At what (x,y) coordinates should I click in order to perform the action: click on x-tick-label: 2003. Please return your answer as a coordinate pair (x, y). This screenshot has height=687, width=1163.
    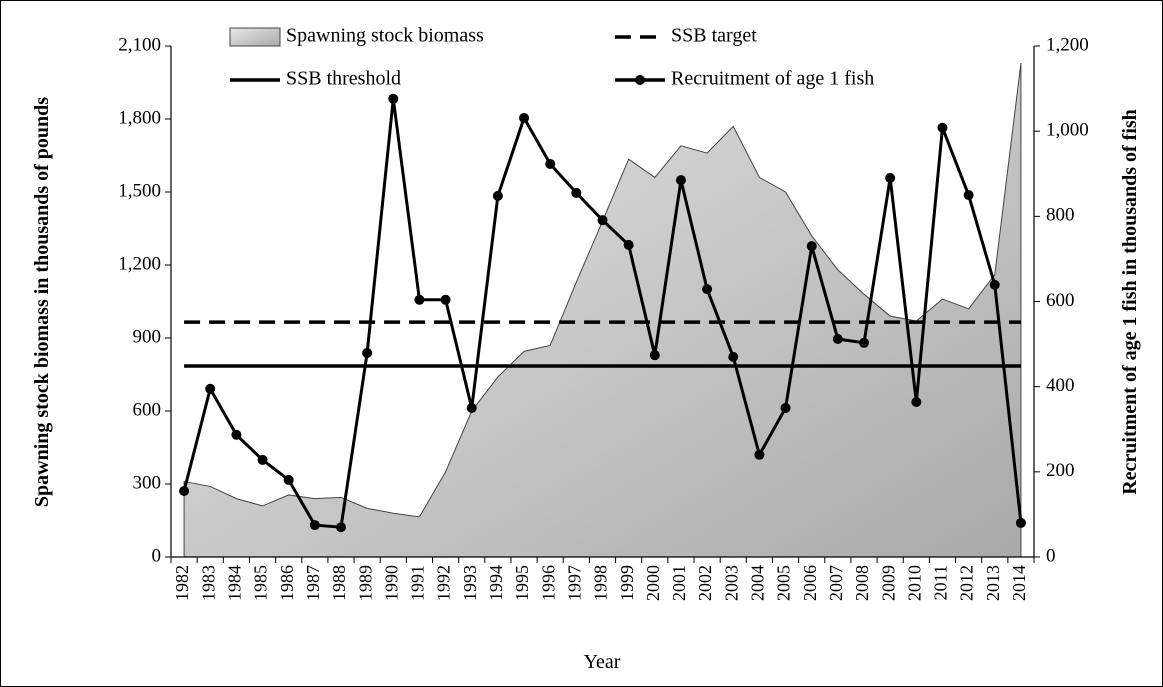
    Looking at the image, I should click on (731, 583).